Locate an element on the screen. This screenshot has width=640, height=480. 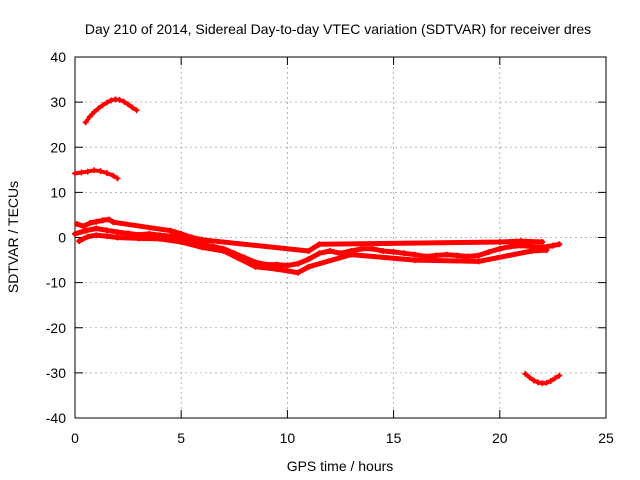
y-tick-label: -40 is located at coordinates (56, 418).